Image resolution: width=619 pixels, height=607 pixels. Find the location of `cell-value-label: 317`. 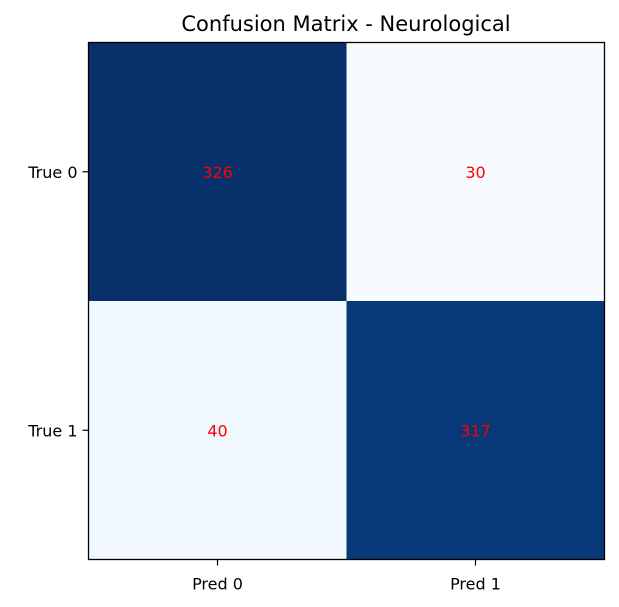

cell-value-label: 317 is located at coordinates (475, 430).